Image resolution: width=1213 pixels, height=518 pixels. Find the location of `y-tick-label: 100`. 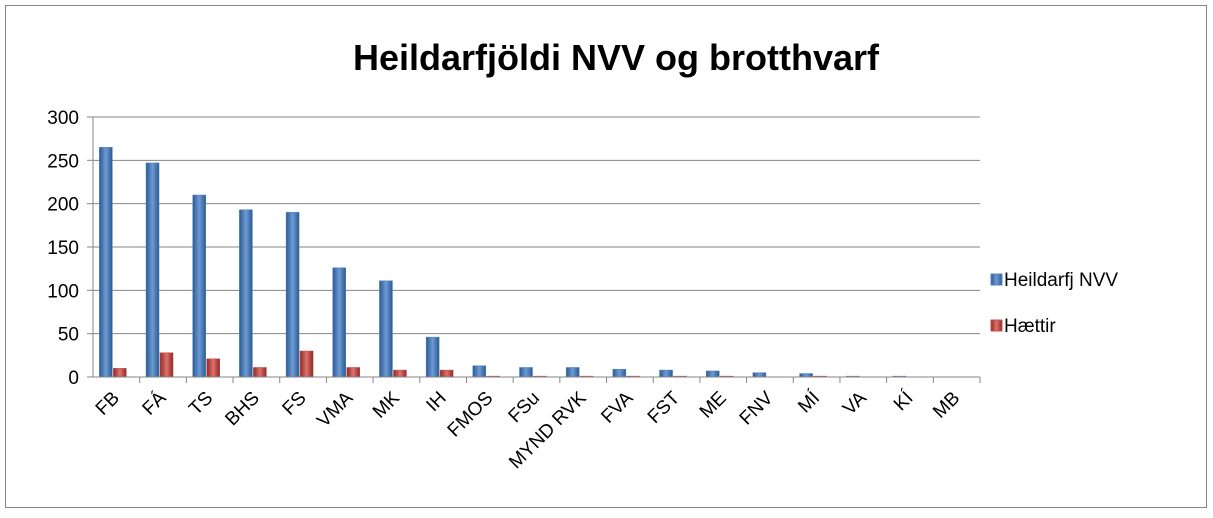

y-tick-label: 100 is located at coordinates (63, 291).